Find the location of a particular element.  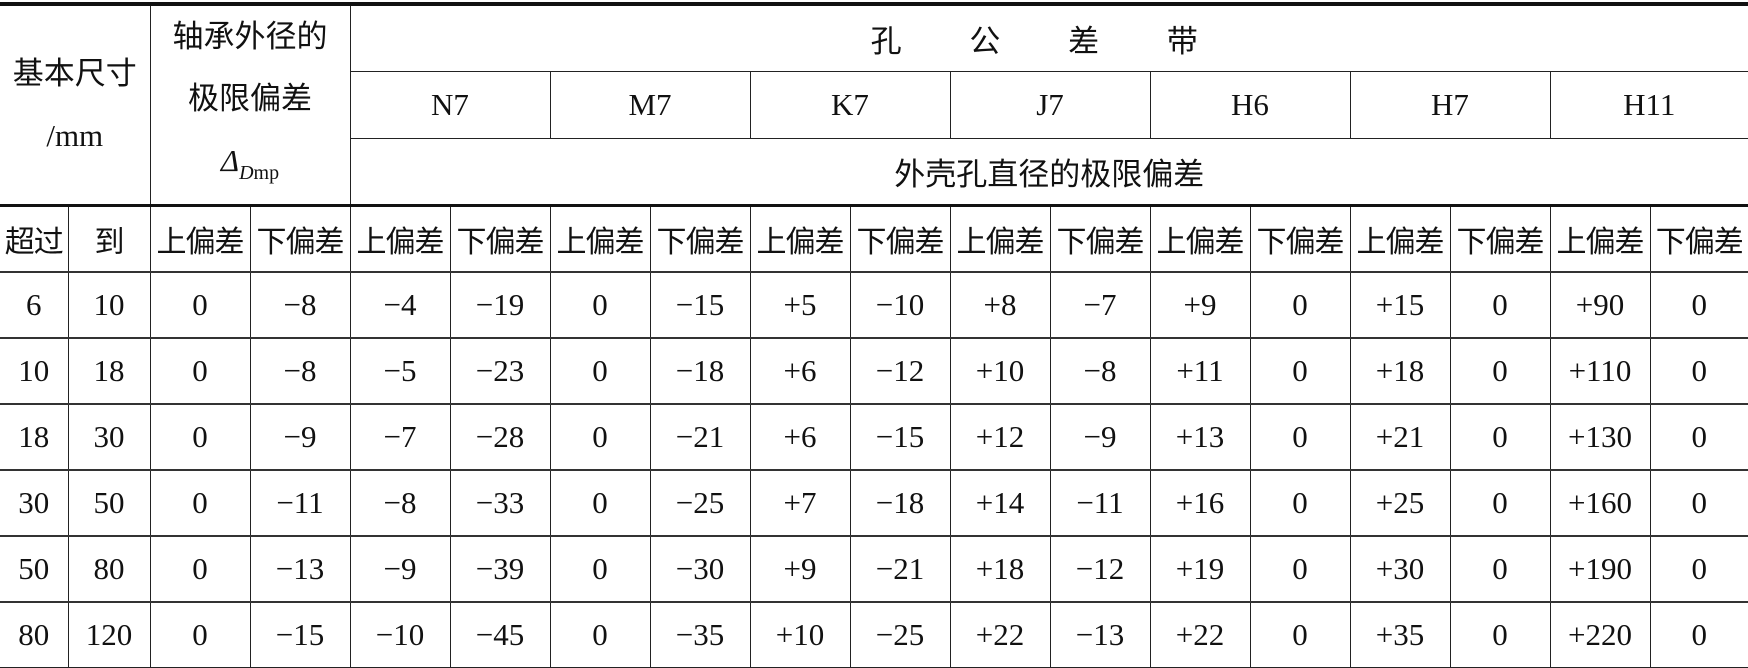

table-cell: +7 is located at coordinates (800, 503).